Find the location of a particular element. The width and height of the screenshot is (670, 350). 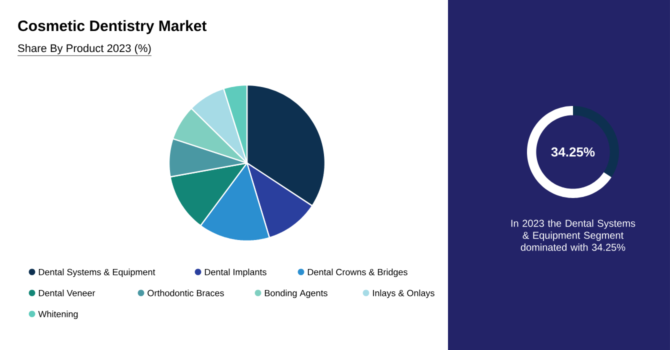

legend-label: Dental Crowns & Bridges is located at coordinates (358, 273).